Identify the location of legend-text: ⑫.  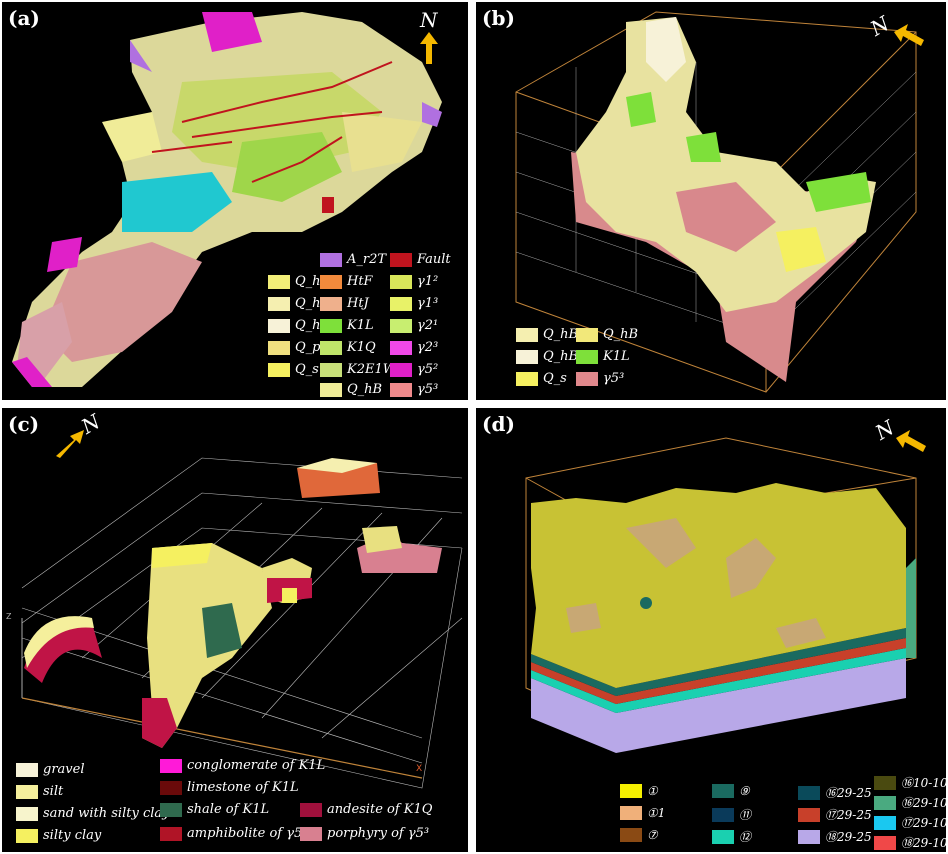
(745, 837).